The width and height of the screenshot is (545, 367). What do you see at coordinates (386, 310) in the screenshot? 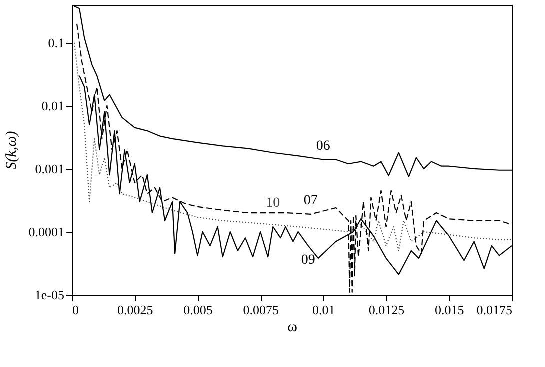
I see `x-tick-label: 0.0125` at bounding box center [386, 310].